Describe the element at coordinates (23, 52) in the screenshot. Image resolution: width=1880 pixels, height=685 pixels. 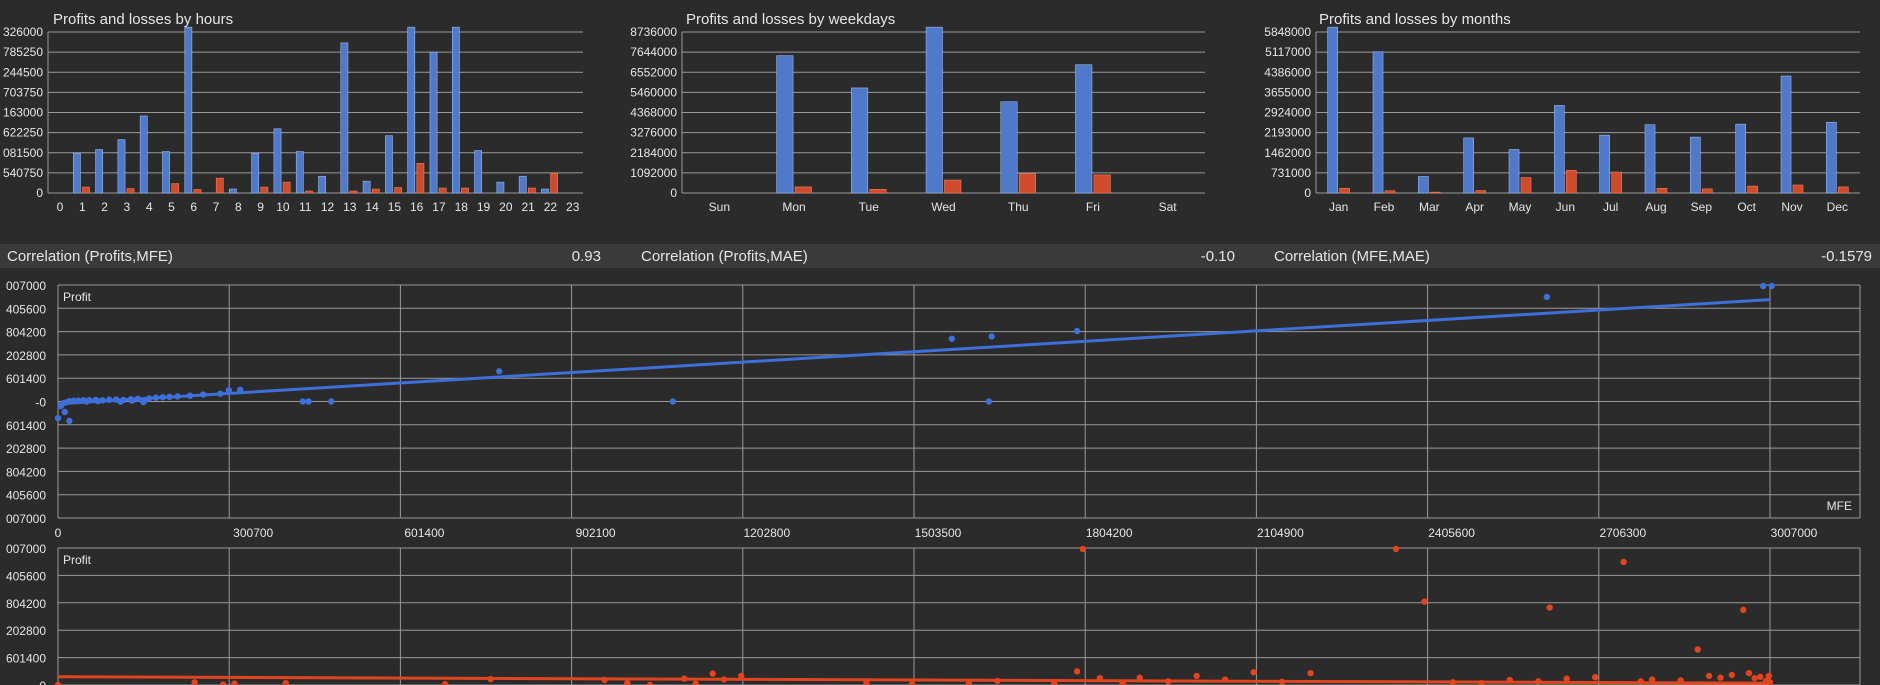
I see `y-tick-label: 785250` at that location.